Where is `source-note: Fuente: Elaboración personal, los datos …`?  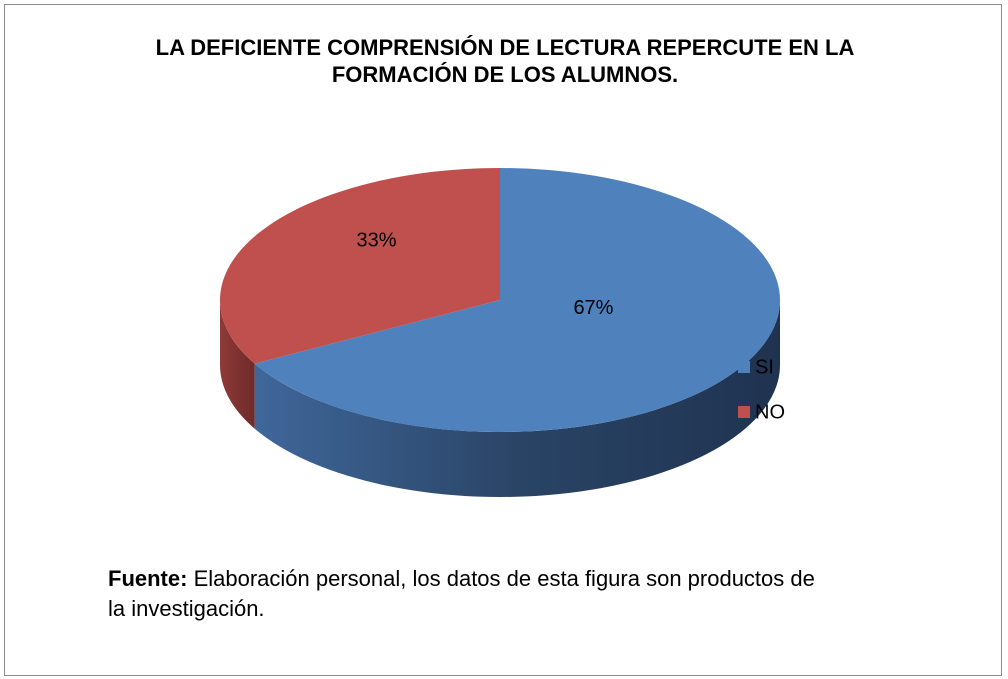
source-note: Fuente: Elaboración personal, los datos … is located at coordinates (468, 594).